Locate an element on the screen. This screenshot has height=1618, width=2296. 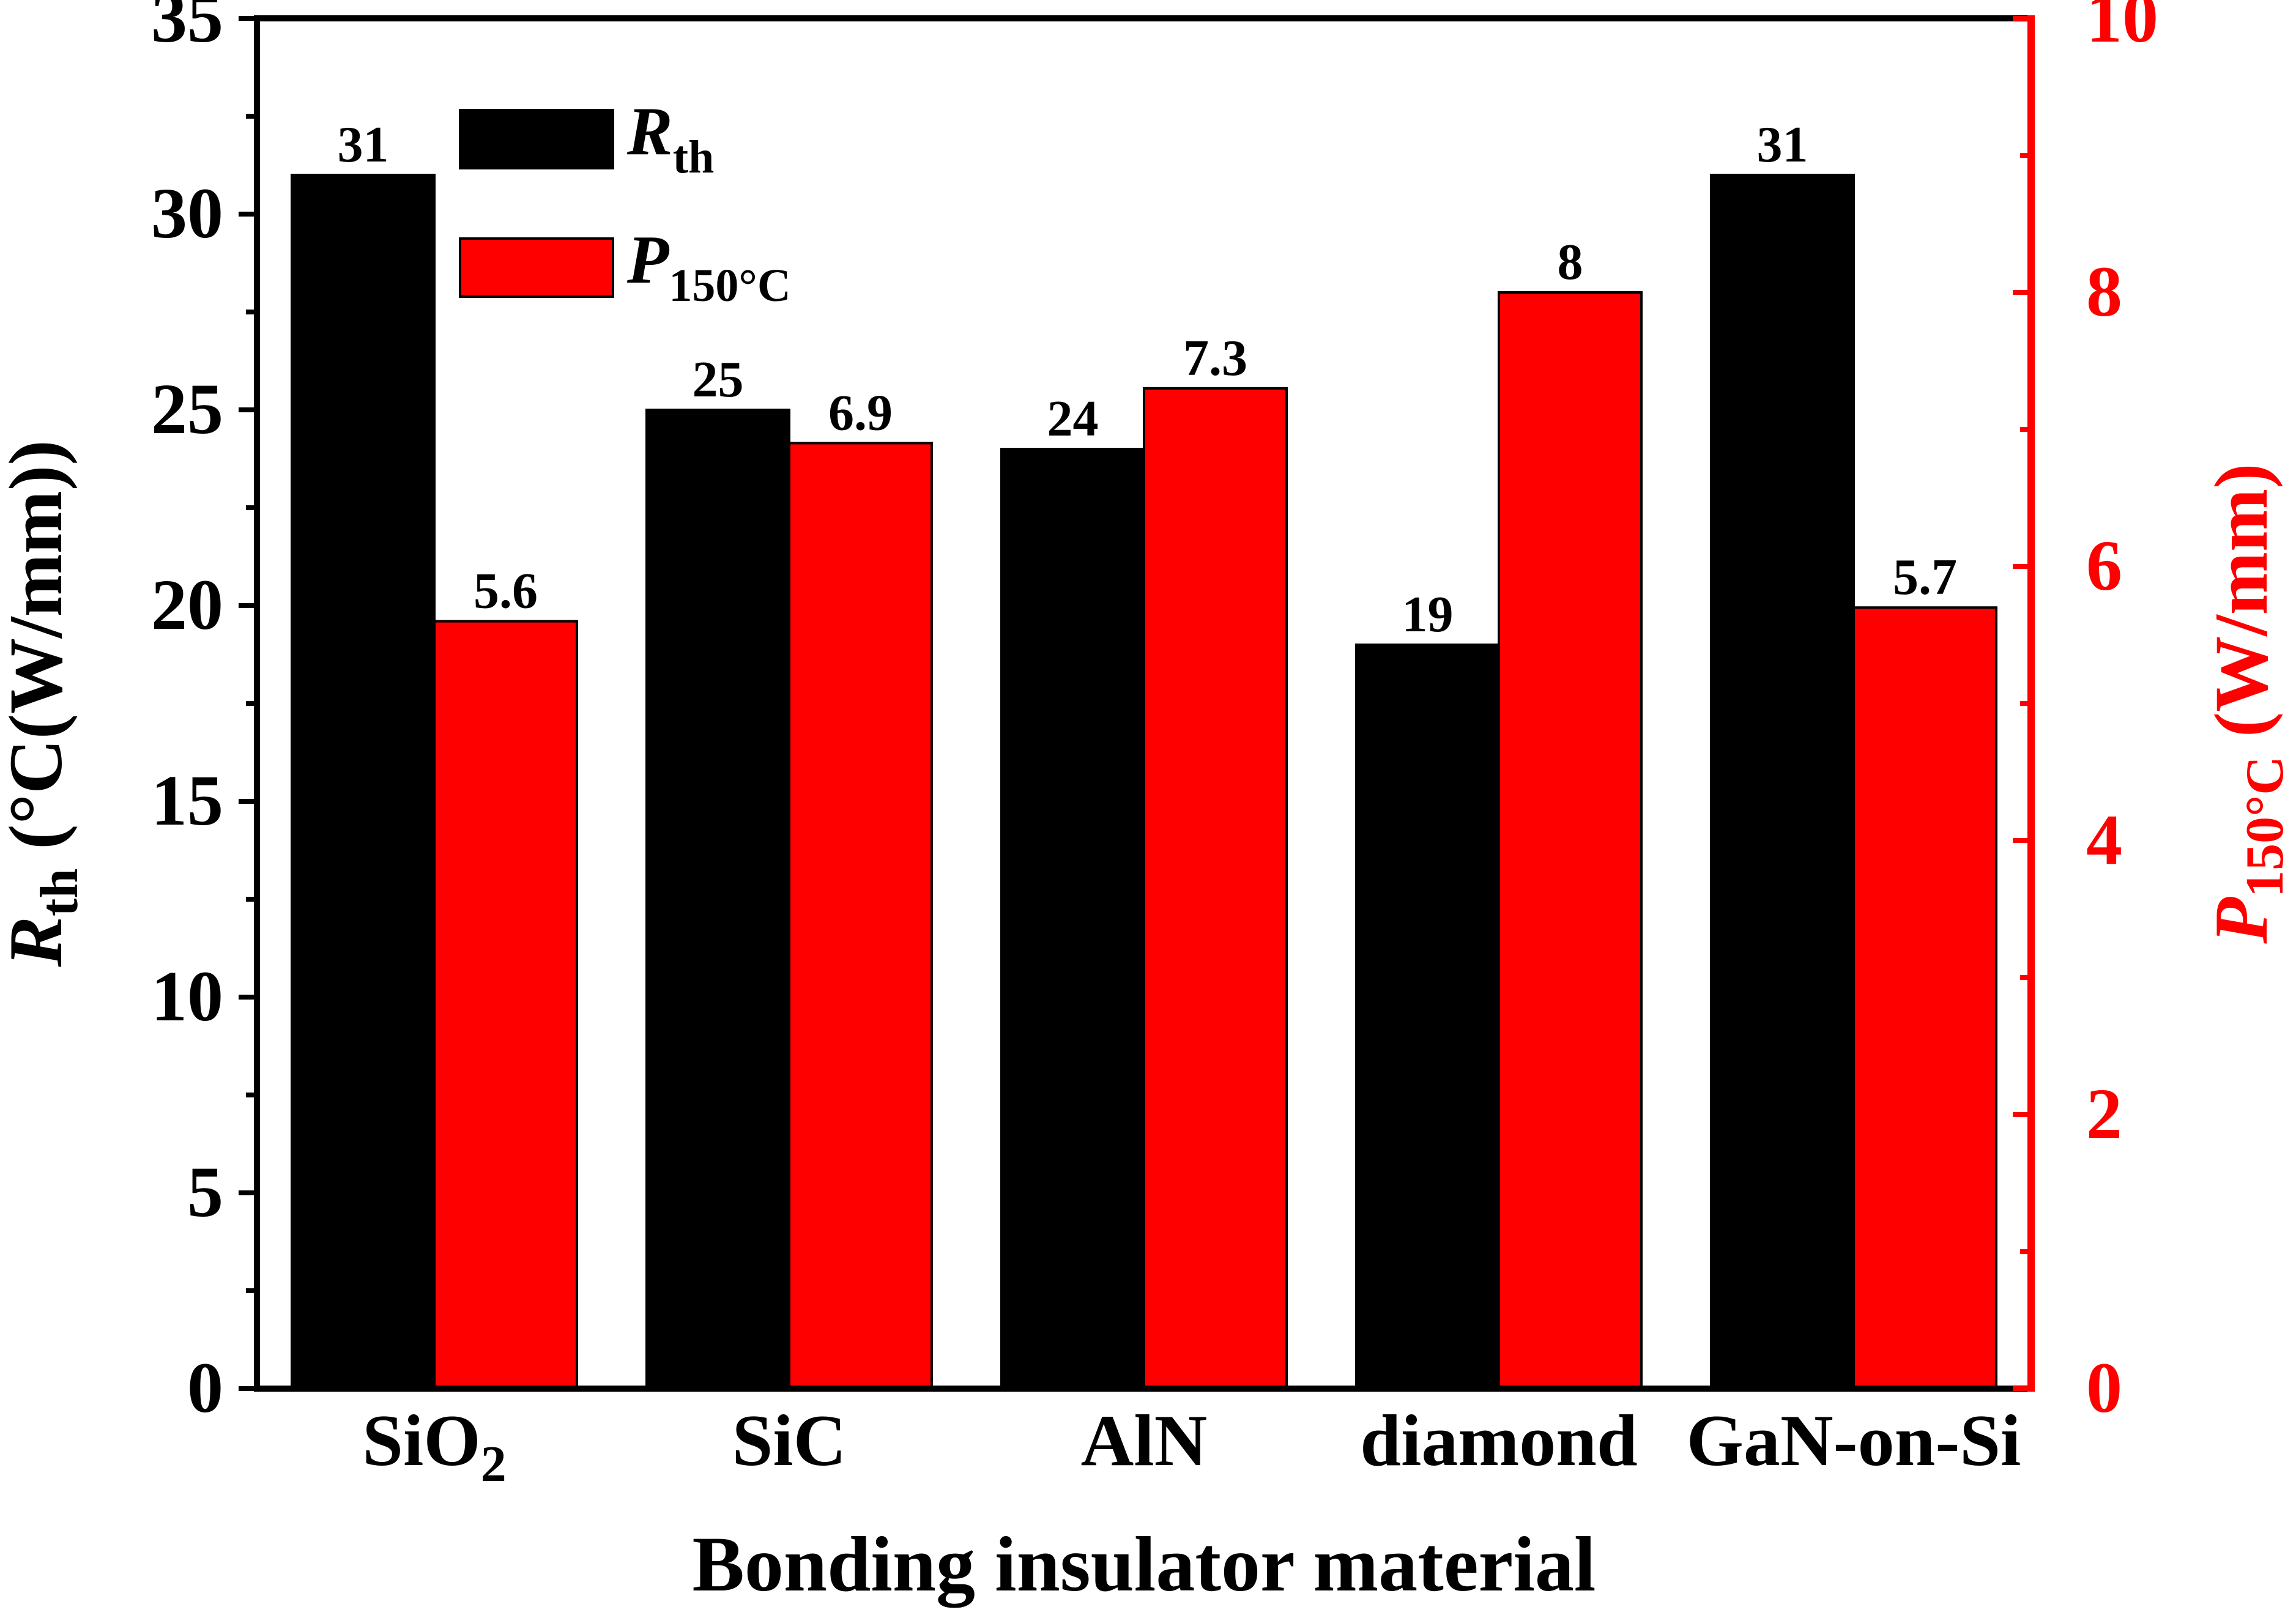
y-right-tick-label: 4 is located at coordinates (2104, 840).